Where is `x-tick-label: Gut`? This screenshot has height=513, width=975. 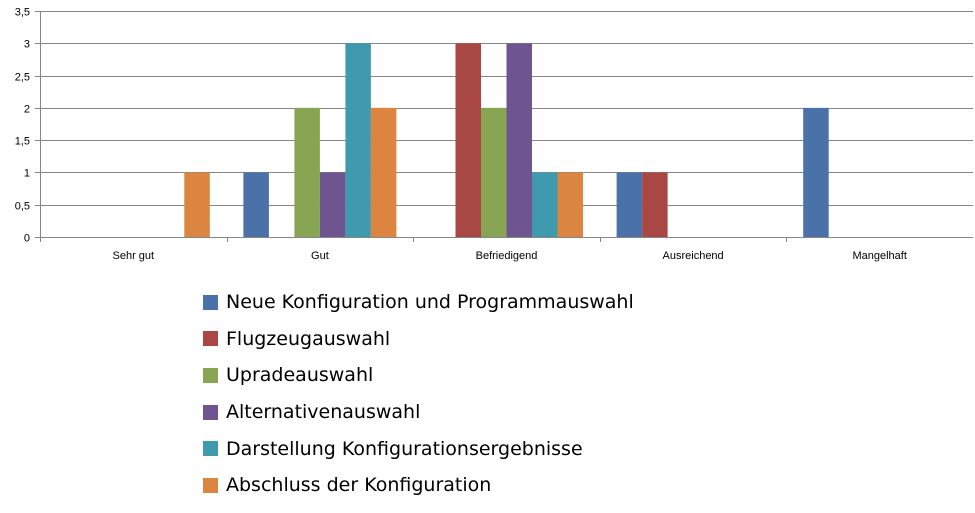 x-tick-label: Gut is located at coordinates (320, 256).